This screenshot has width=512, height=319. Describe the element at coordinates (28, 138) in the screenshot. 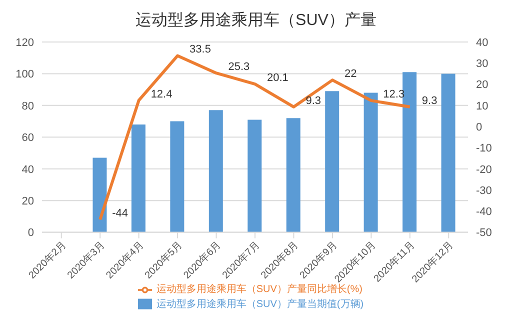

I see `y-tick-label: 60` at that location.